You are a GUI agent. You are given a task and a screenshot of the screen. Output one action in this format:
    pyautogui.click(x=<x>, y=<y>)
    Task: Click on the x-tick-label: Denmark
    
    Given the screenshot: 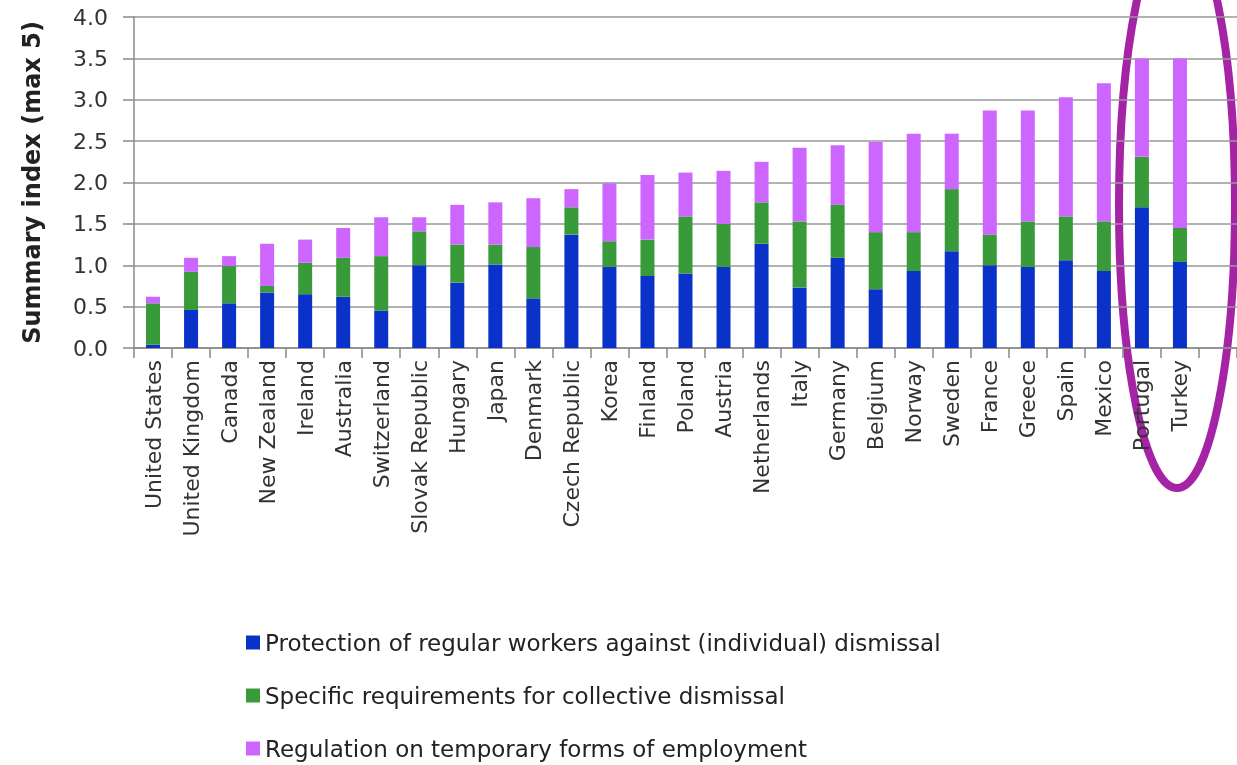 What is the action you would take?
    pyautogui.click(x=533, y=410)
    